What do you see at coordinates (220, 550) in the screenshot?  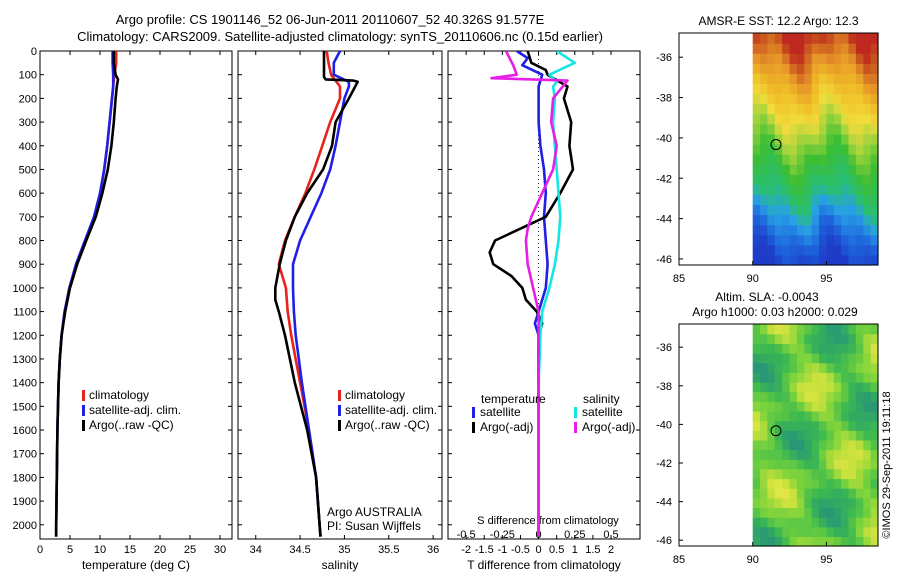 I see `x-tick-label: 30` at bounding box center [220, 550].